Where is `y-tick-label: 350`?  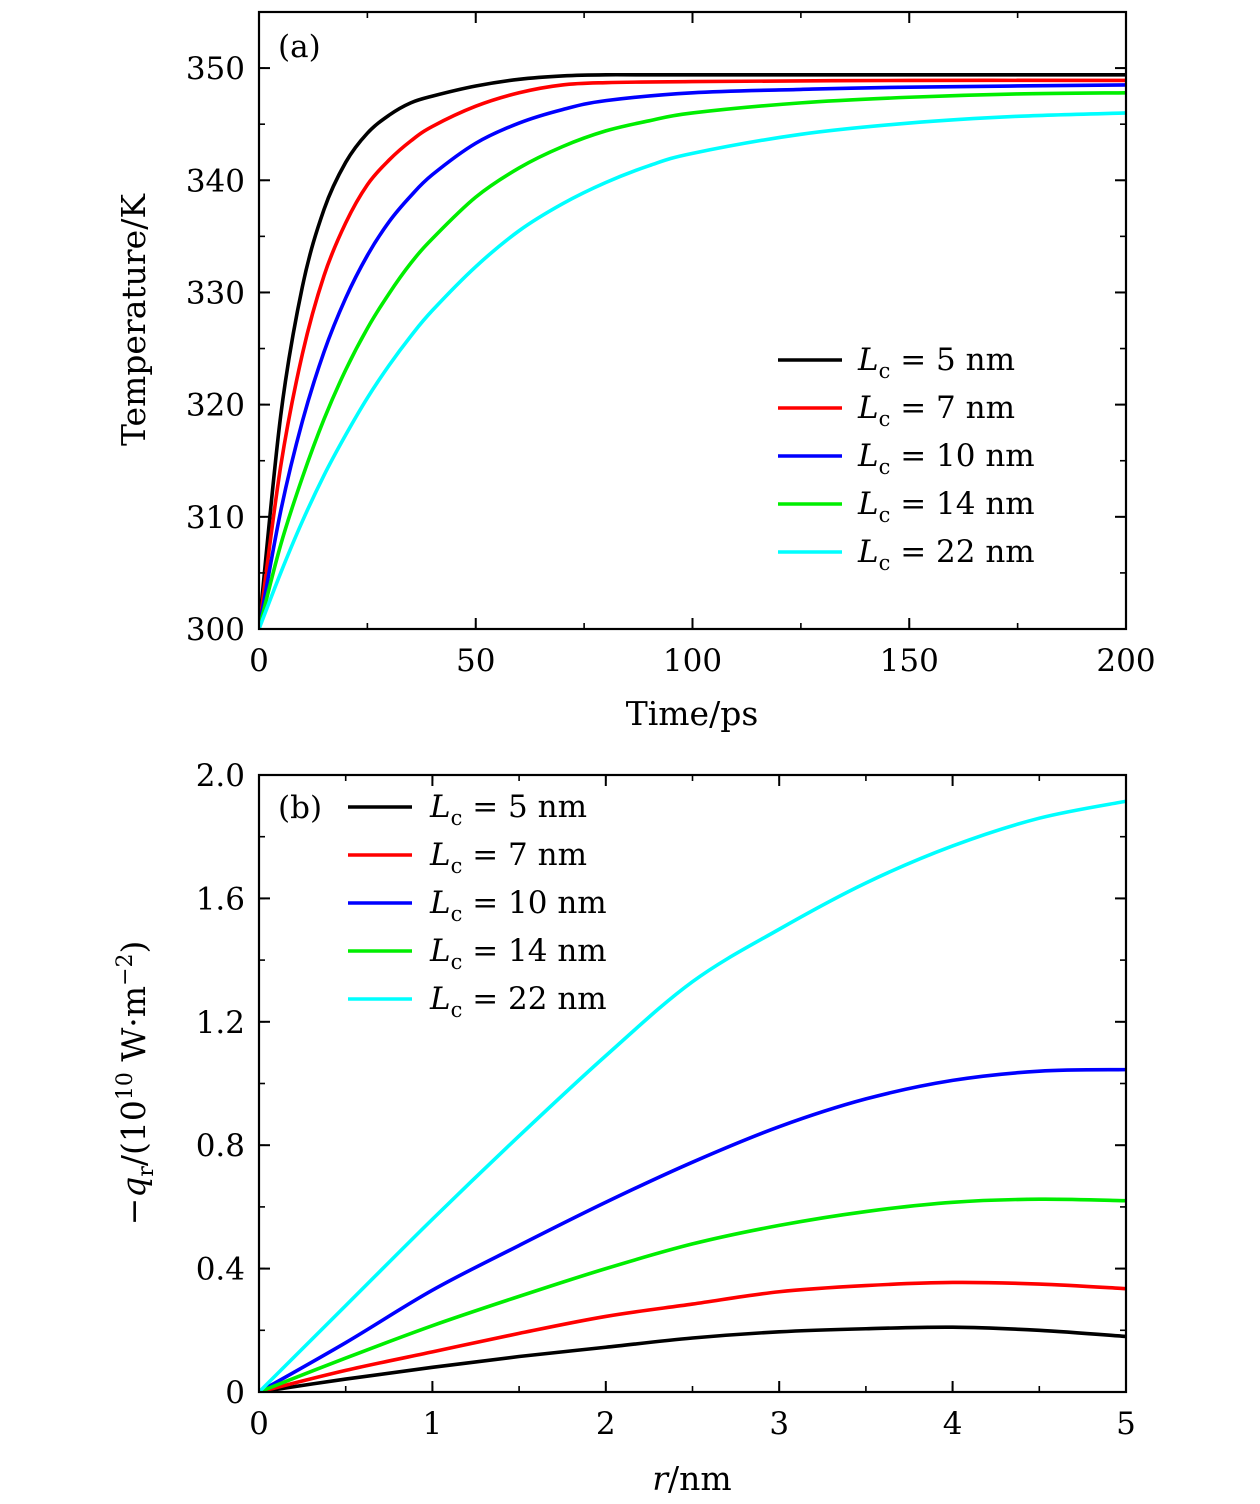
y-tick-label: 350 is located at coordinates (215, 69).